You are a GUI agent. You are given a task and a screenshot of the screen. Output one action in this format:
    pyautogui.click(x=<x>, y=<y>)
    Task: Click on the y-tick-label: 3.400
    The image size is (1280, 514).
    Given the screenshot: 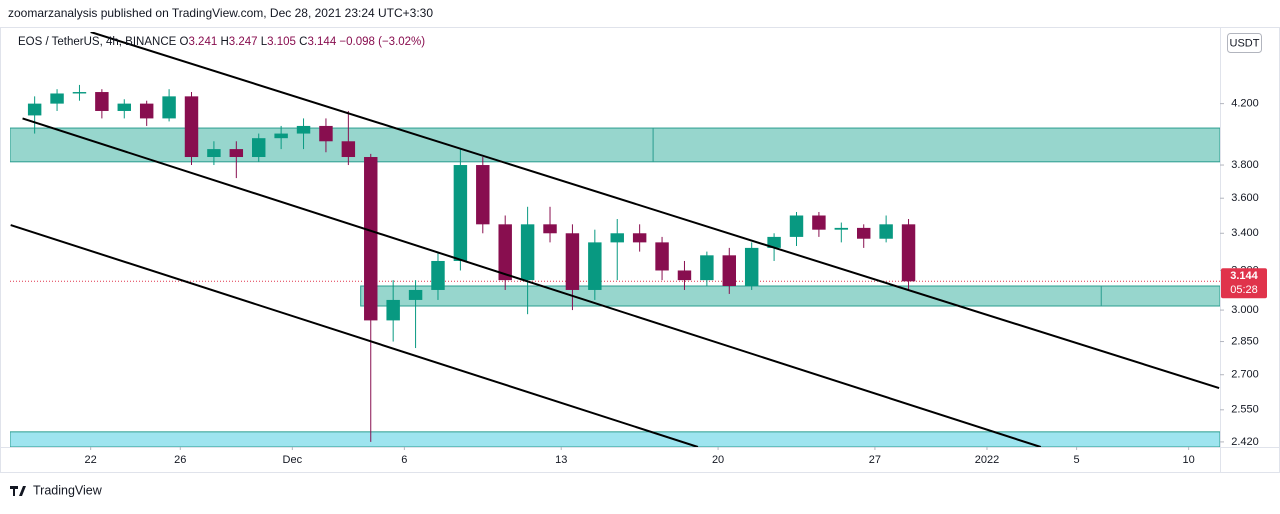 What is the action you would take?
    pyautogui.click(x=1245, y=233)
    